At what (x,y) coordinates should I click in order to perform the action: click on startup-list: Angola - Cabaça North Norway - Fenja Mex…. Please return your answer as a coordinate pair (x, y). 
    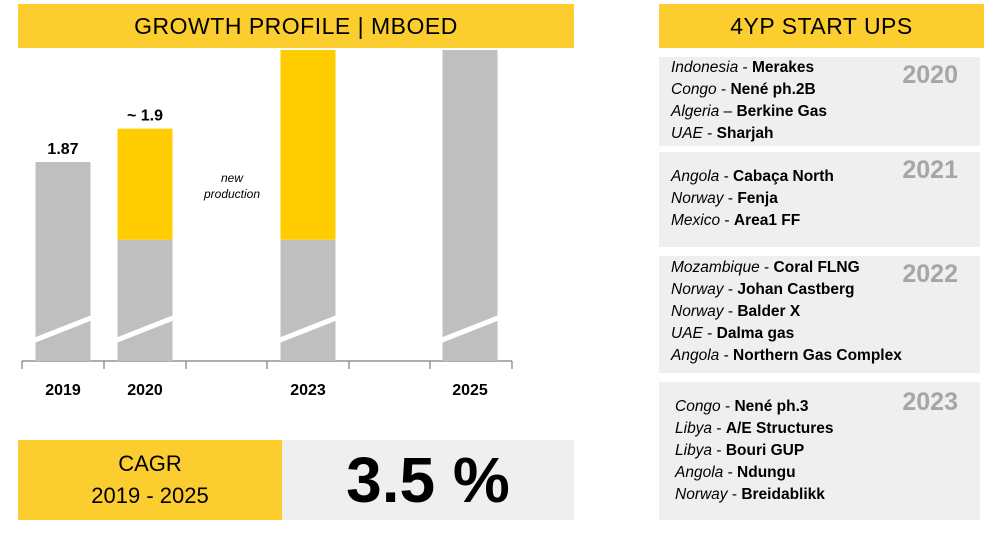
    Looking at the image, I should click on (752, 199).